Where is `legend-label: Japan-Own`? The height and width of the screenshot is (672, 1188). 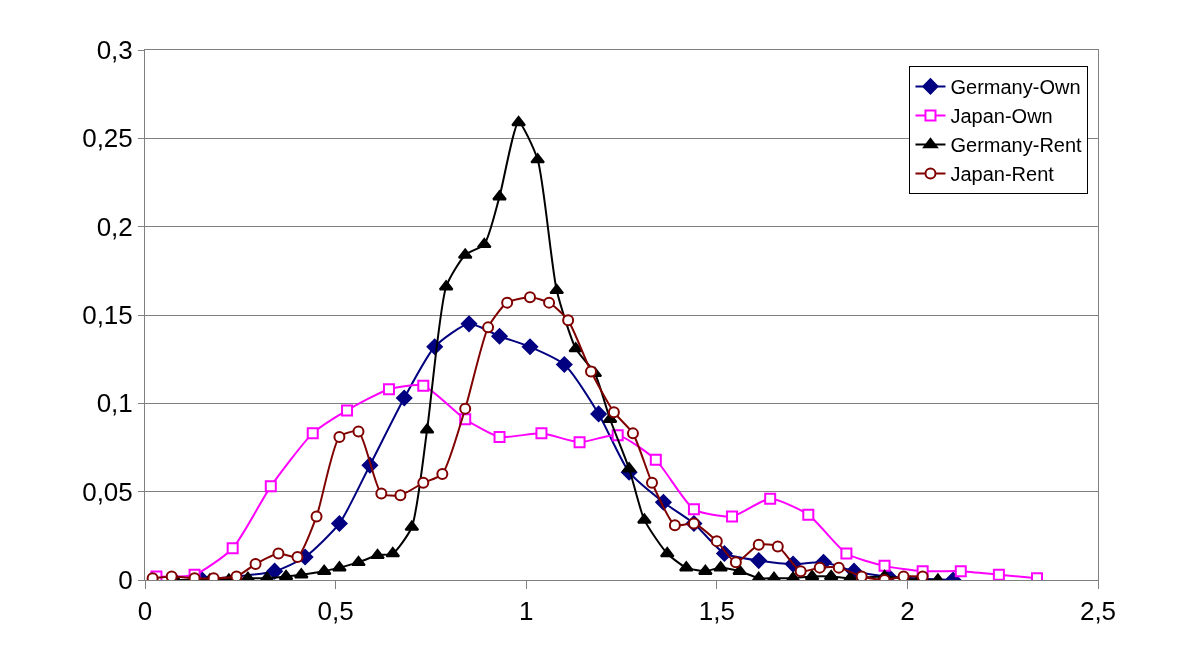 legend-label: Japan-Own is located at coordinates (1001, 116).